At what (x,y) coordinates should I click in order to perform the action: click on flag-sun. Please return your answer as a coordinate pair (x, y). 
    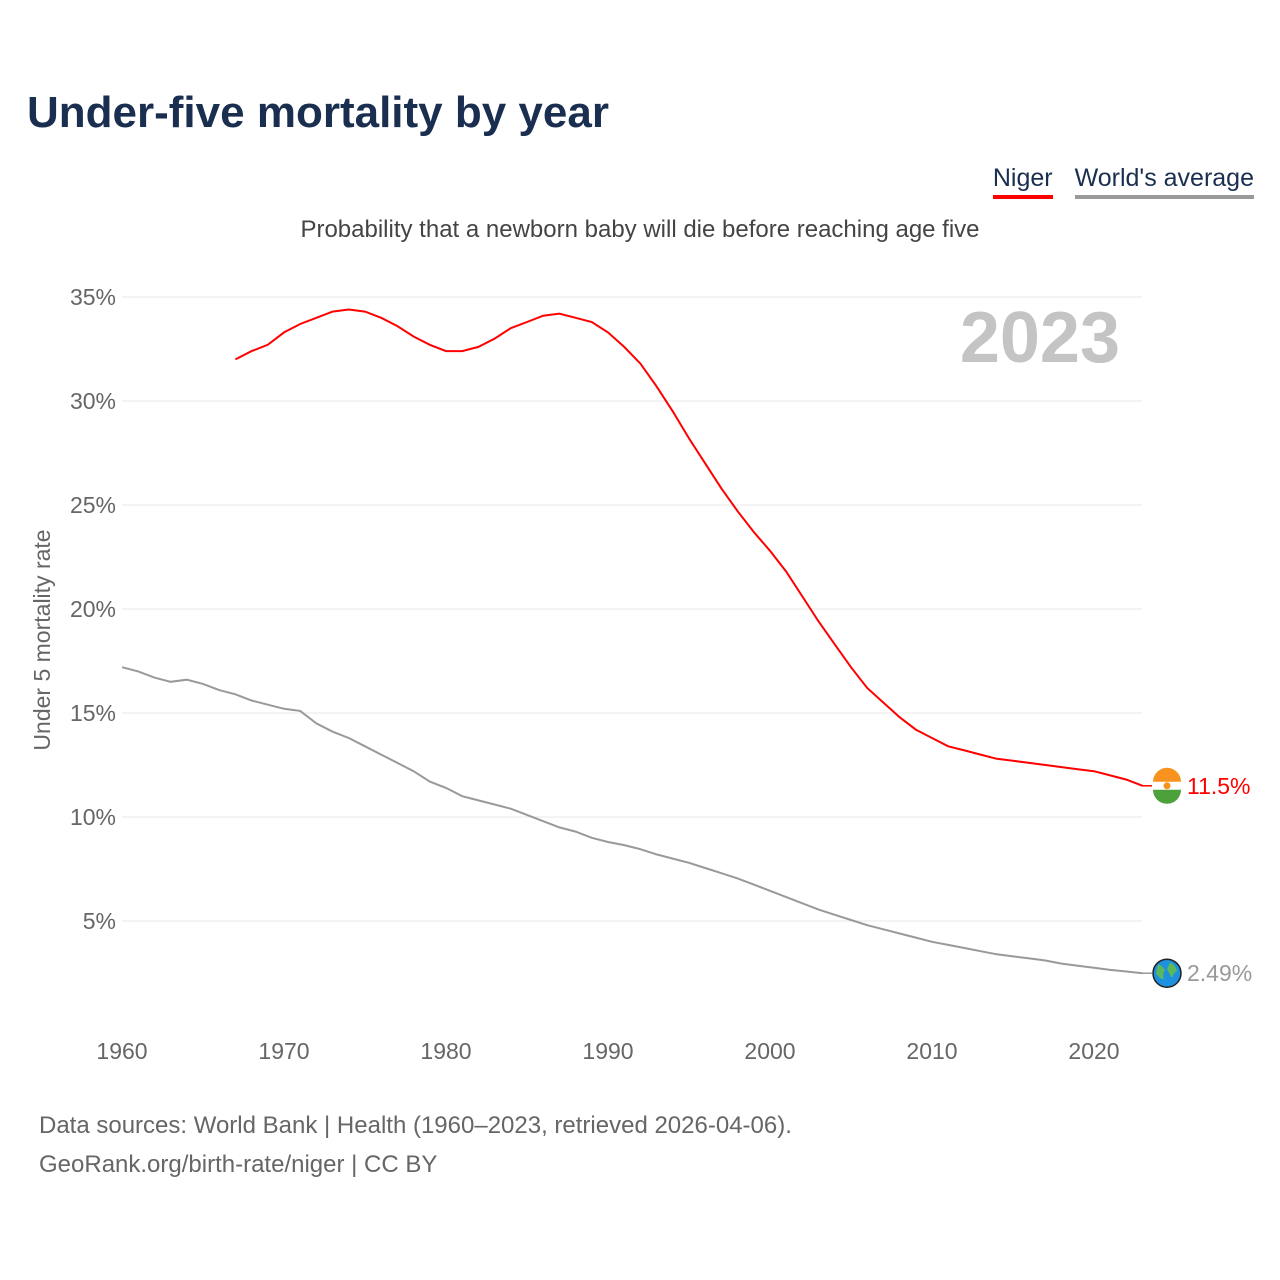
    Looking at the image, I should click on (1167, 786).